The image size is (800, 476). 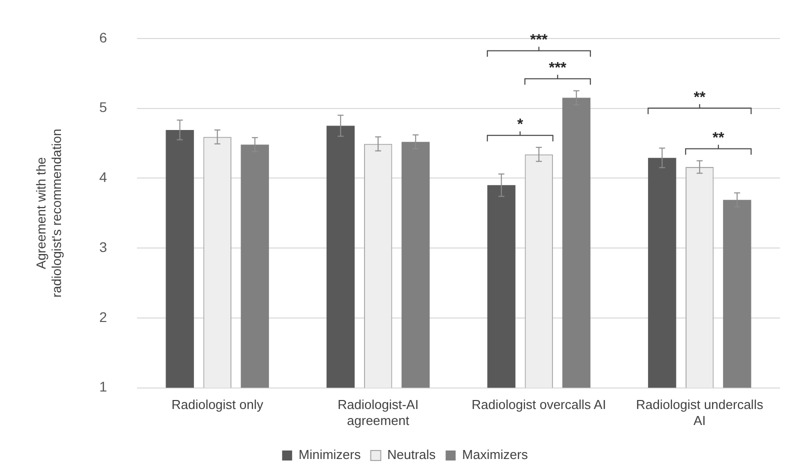 I want to click on y-tick-label: 1, so click(x=103, y=386).